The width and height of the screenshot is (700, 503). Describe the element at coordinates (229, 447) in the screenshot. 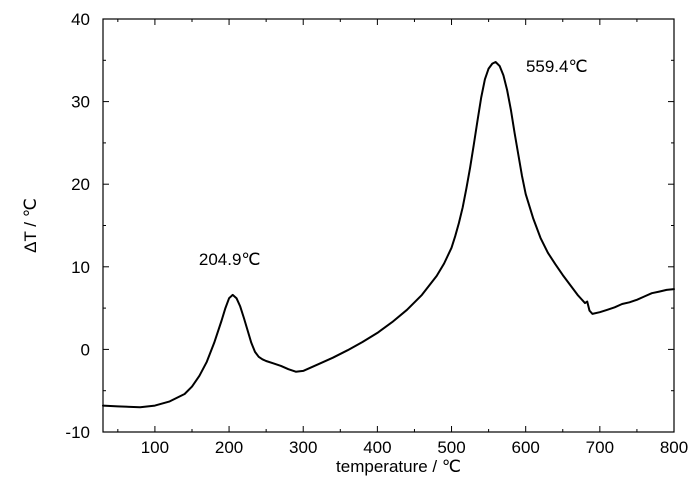

I see `x-tick-label: 200` at that location.